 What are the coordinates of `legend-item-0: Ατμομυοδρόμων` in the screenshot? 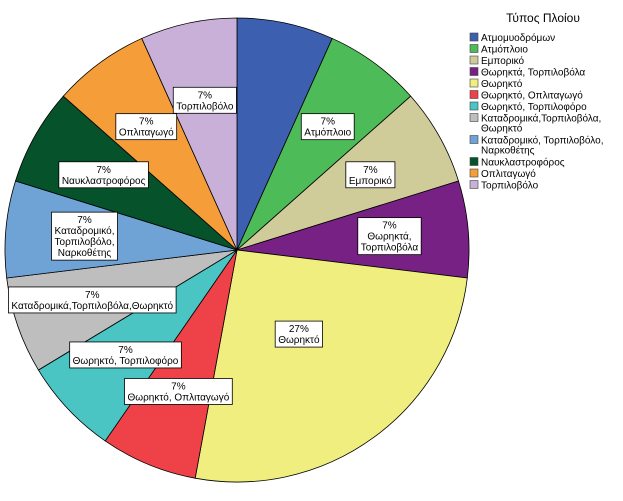 It's located at (512, 38).